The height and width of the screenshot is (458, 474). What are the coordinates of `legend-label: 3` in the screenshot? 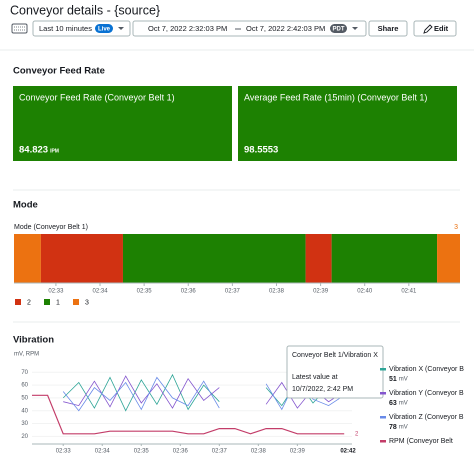 It's located at (87, 302).